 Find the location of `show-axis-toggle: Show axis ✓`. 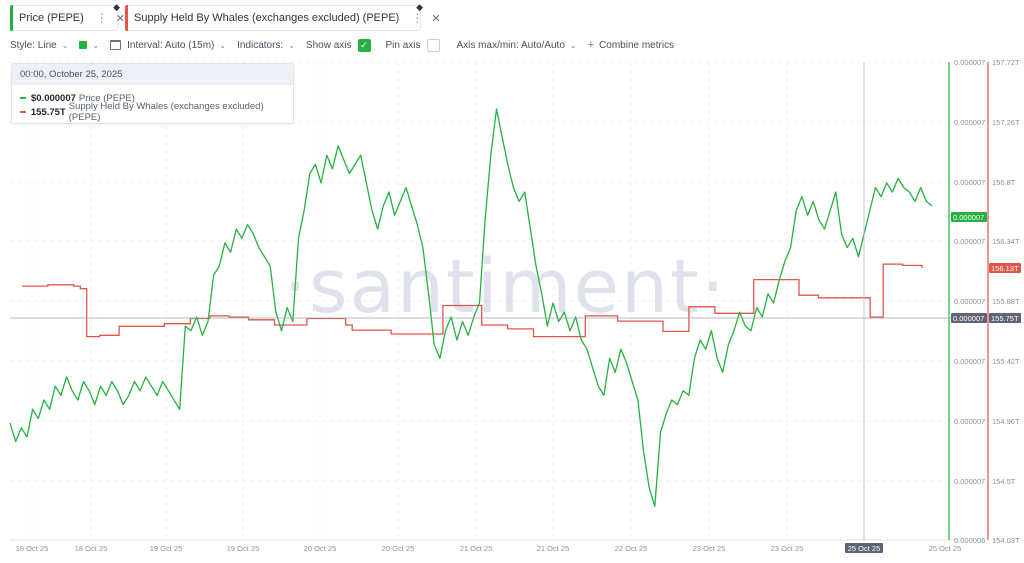

show-axis-toggle: Show axis ✓ is located at coordinates (338, 45).